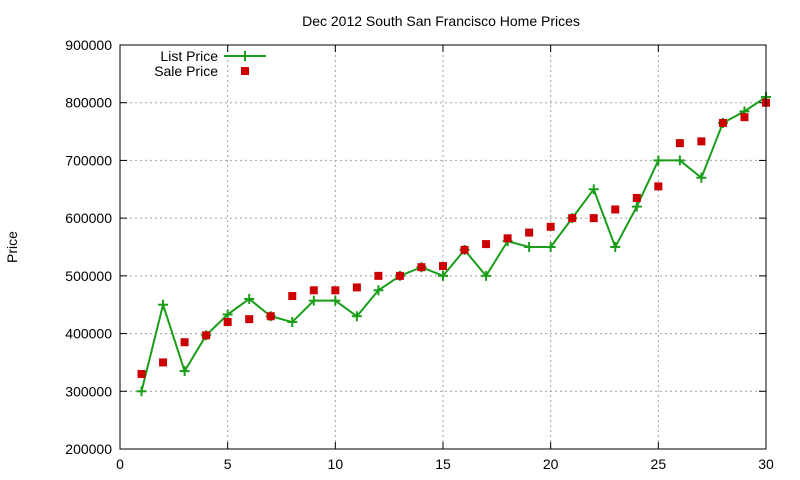  I want to click on y-tick-label: 200000, so click(88, 449).